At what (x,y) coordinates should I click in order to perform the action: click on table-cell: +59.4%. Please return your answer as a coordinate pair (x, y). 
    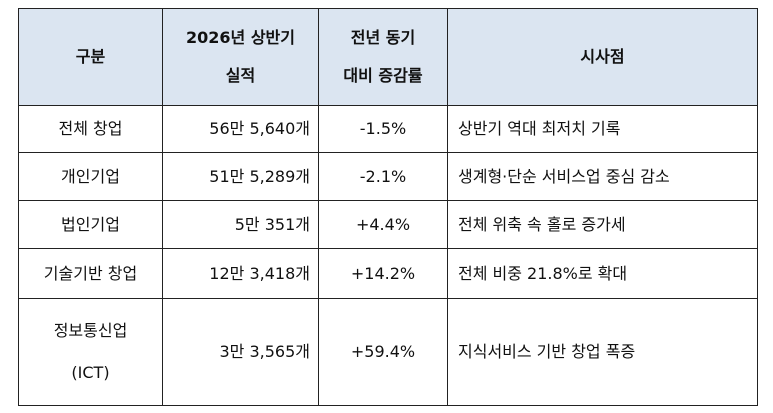
    Looking at the image, I should click on (383, 352).